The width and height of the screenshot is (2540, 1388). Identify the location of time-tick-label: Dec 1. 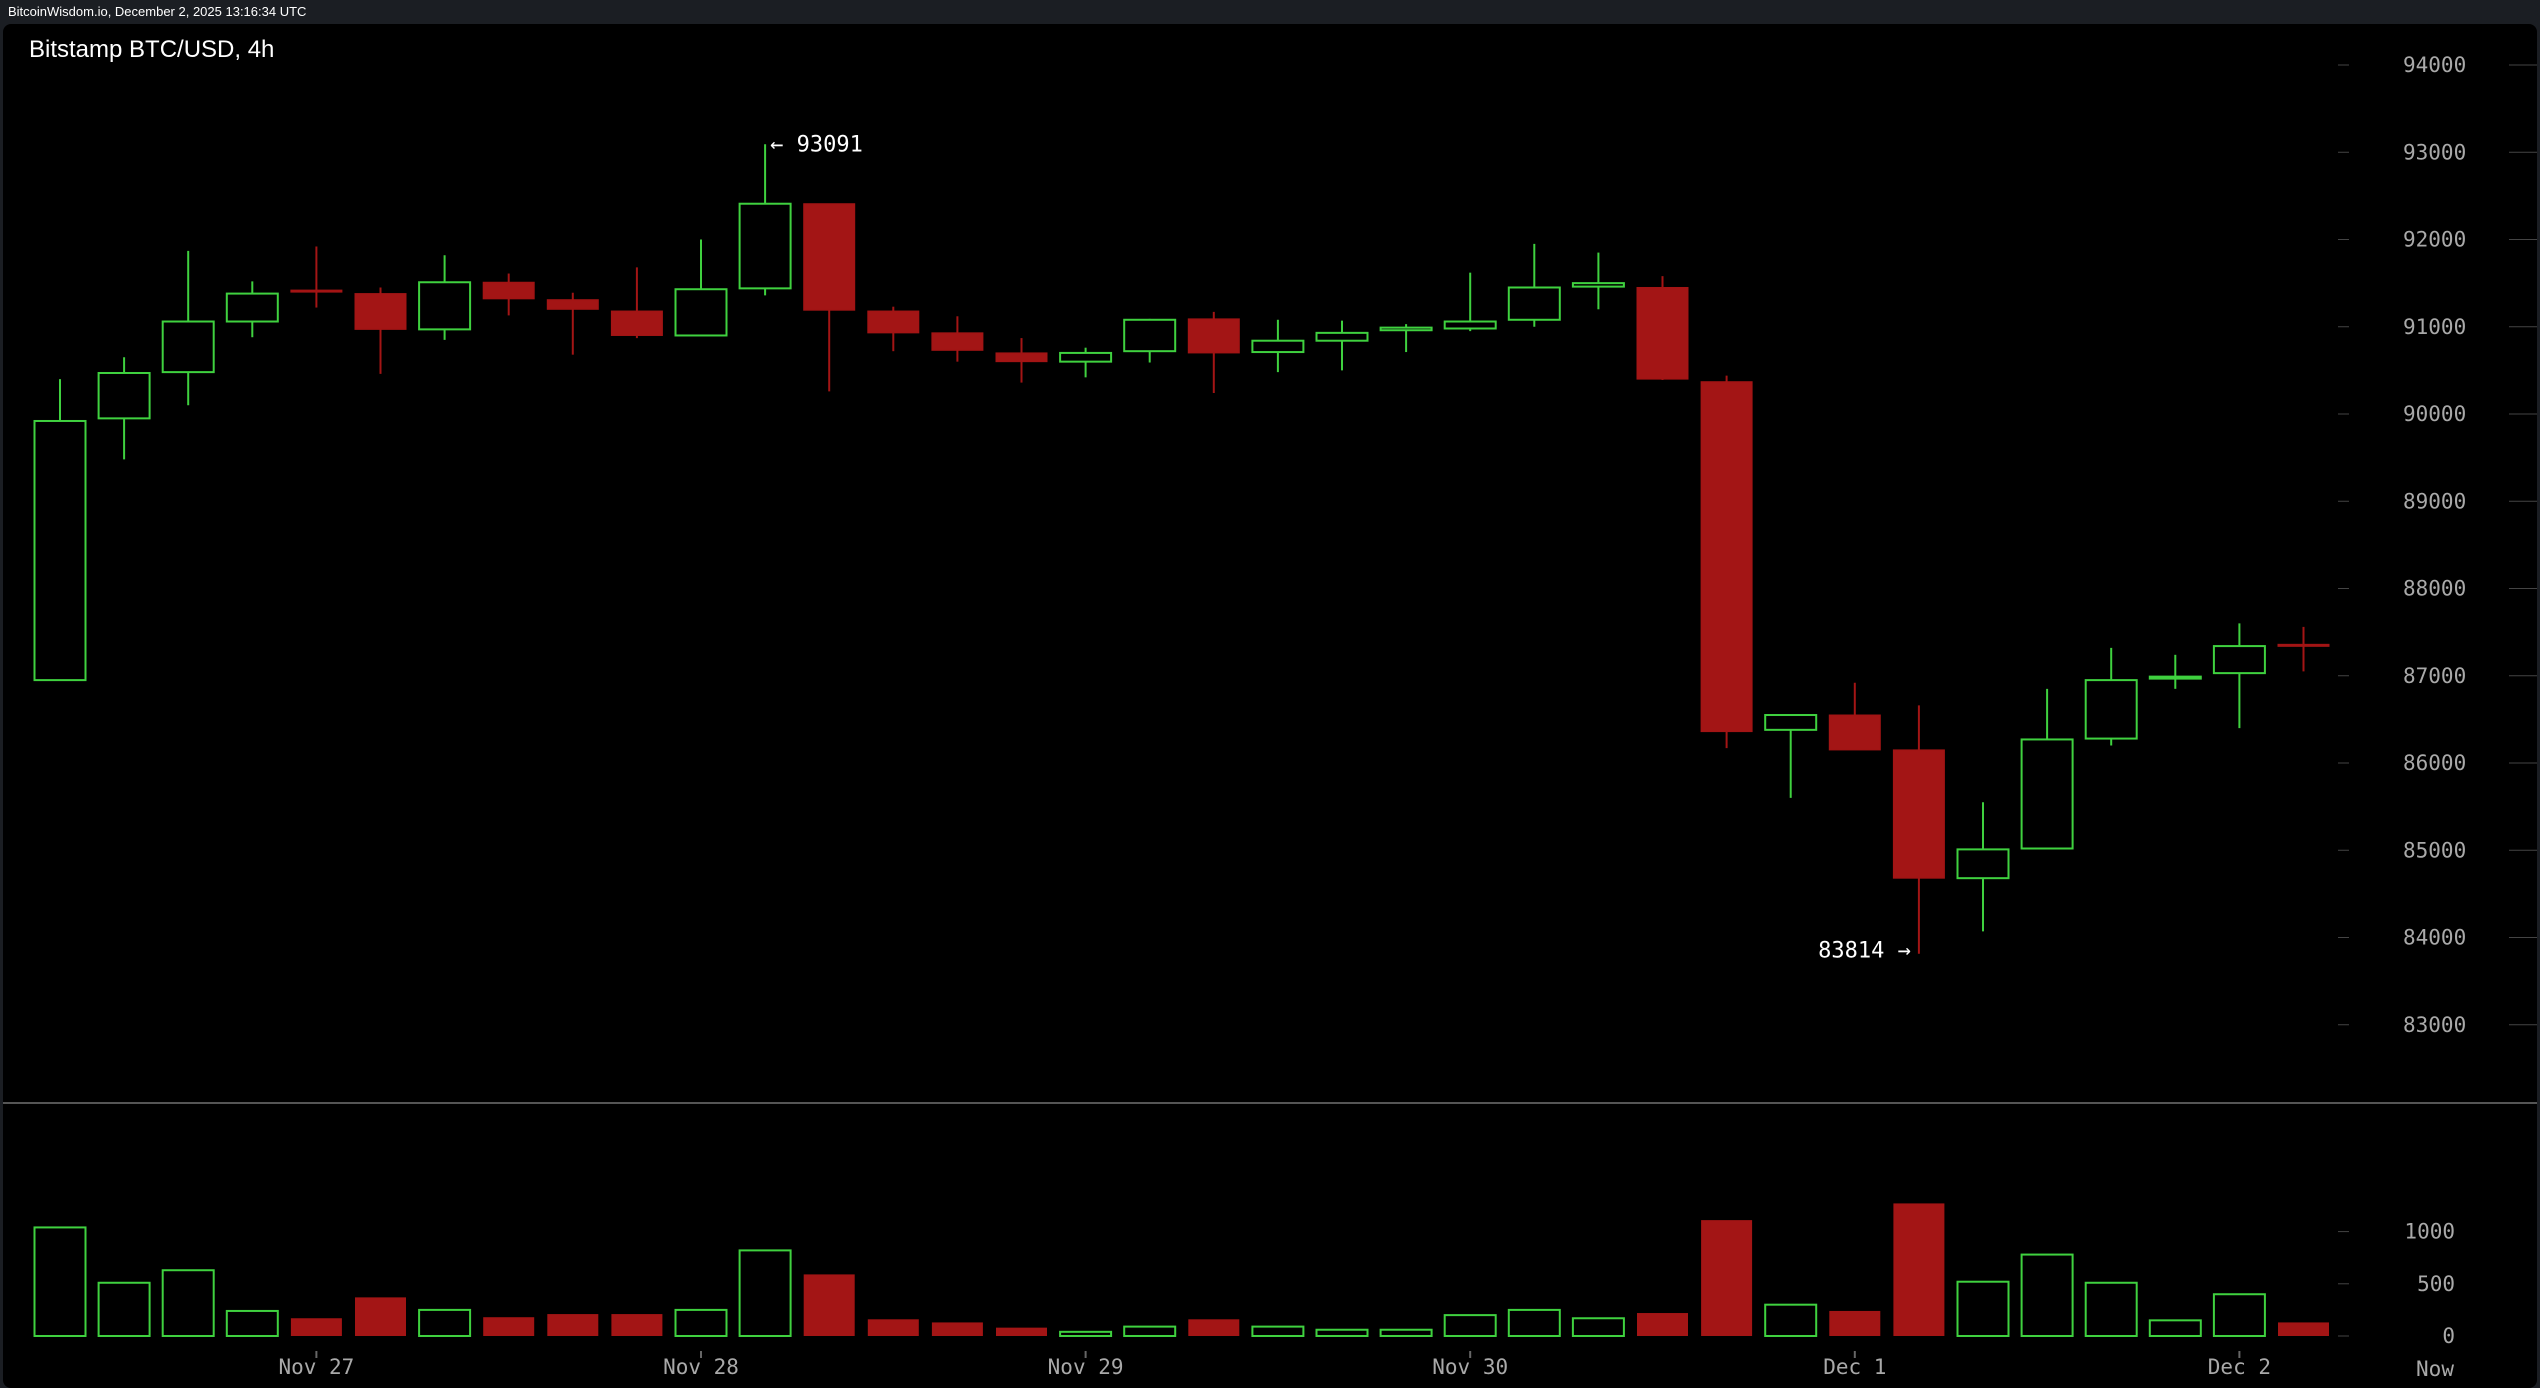
(1854, 1367).